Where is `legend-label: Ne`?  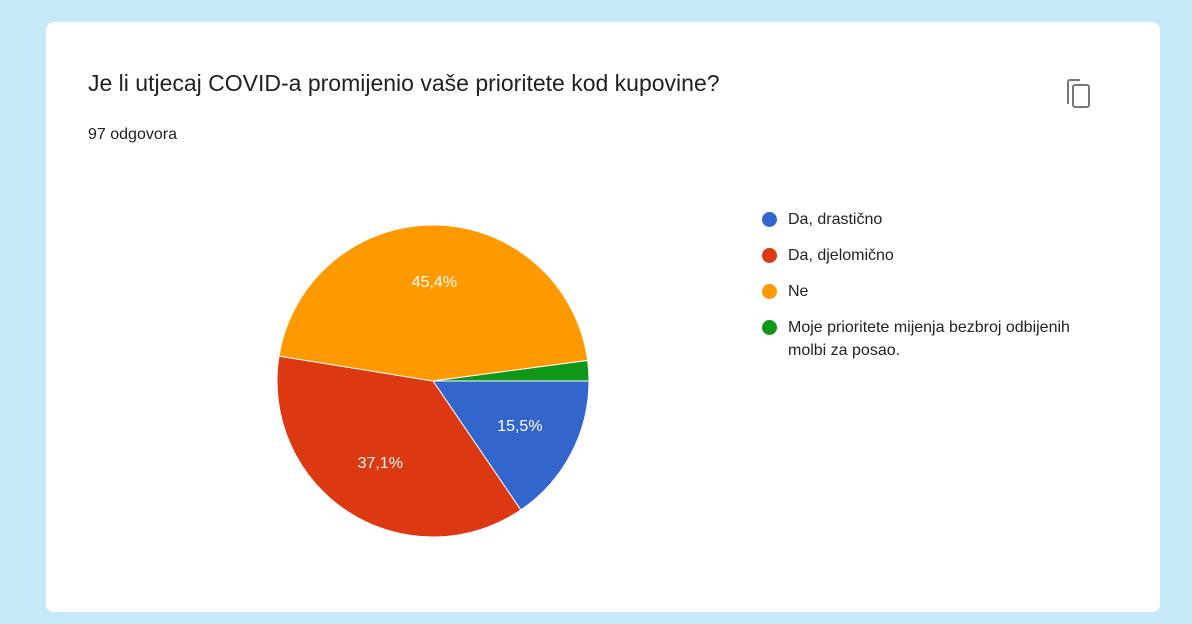 legend-label: Ne is located at coordinates (798, 291).